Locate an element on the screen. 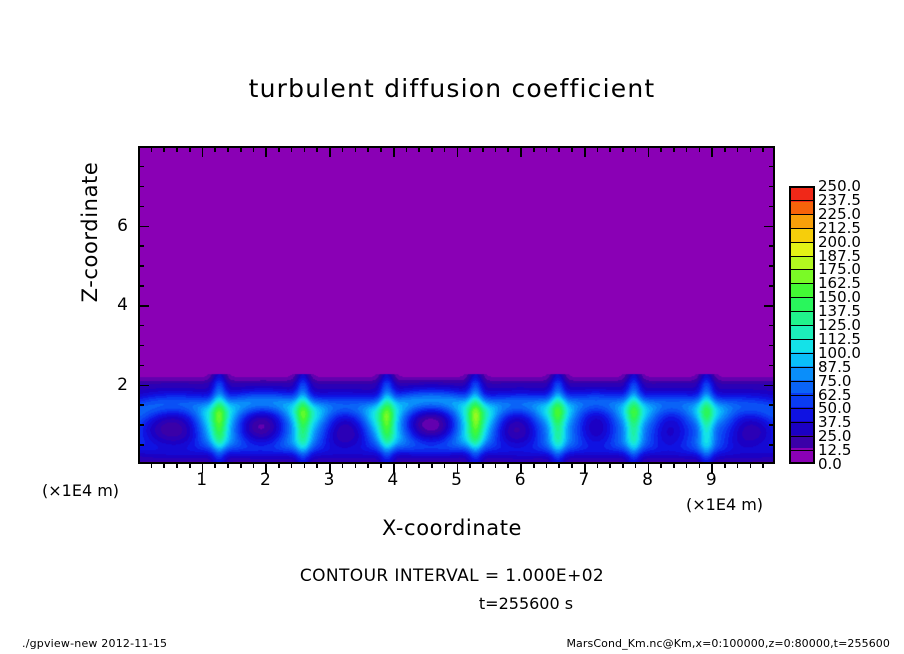 Image resolution: width=904 pixels, height=654 pixels. x-unit-label-right: (×1E4 m) is located at coordinates (725, 504).